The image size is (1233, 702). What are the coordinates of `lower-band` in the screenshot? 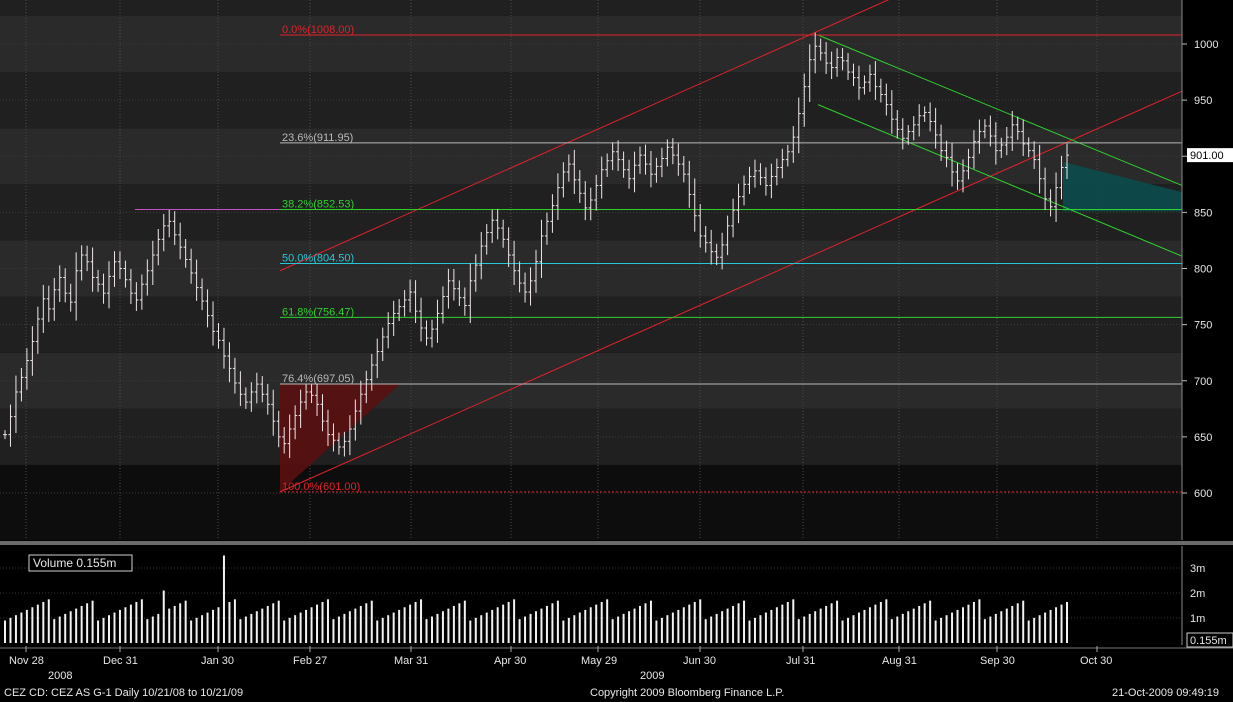 It's located at (591, 502).